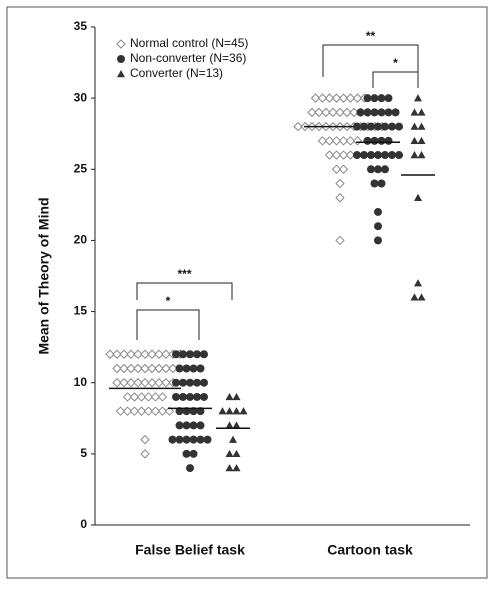 This screenshot has height=592, width=494. What do you see at coordinates (81, 97) in the screenshot?
I see `y-tick-label: 30` at bounding box center [81, 97].